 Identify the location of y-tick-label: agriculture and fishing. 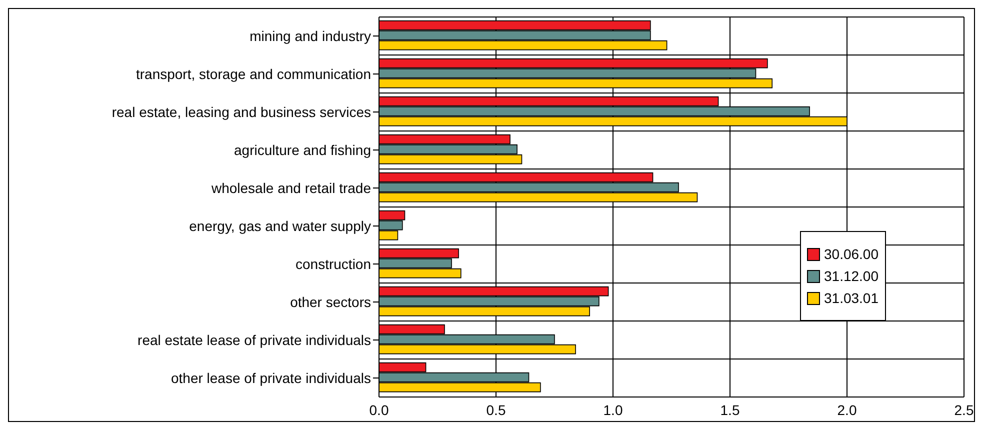
(302, 150).